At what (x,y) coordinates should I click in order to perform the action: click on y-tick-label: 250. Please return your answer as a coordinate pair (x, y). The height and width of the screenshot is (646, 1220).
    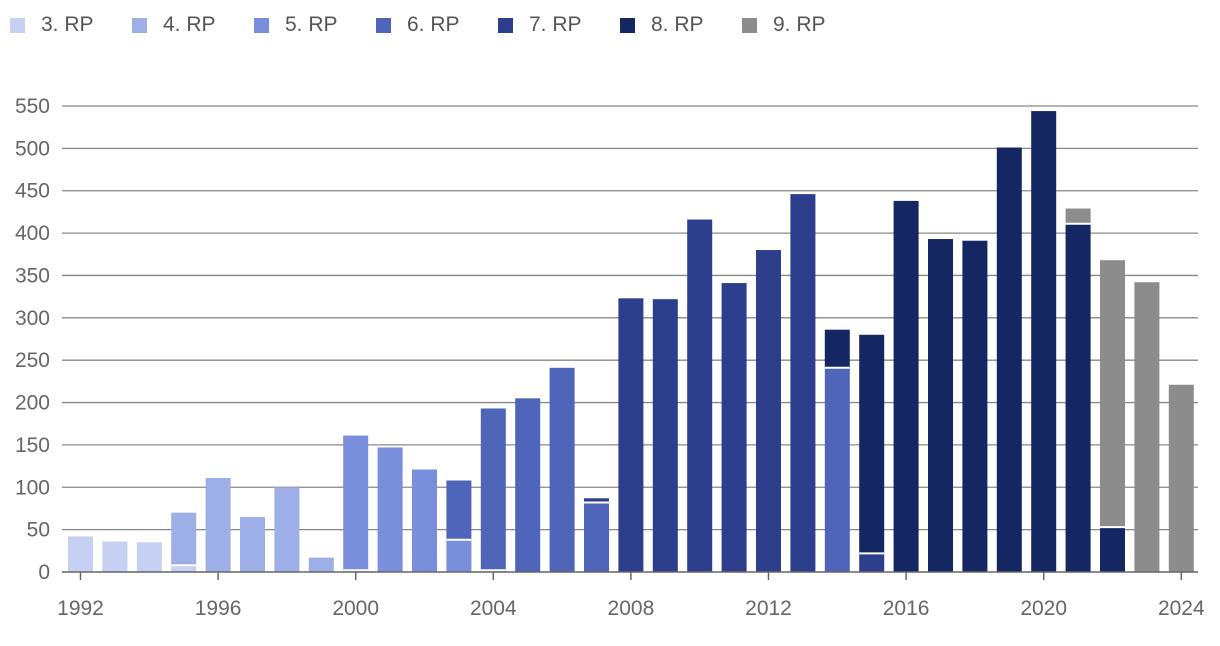
    Looking at the image, I should click on (32, 360).